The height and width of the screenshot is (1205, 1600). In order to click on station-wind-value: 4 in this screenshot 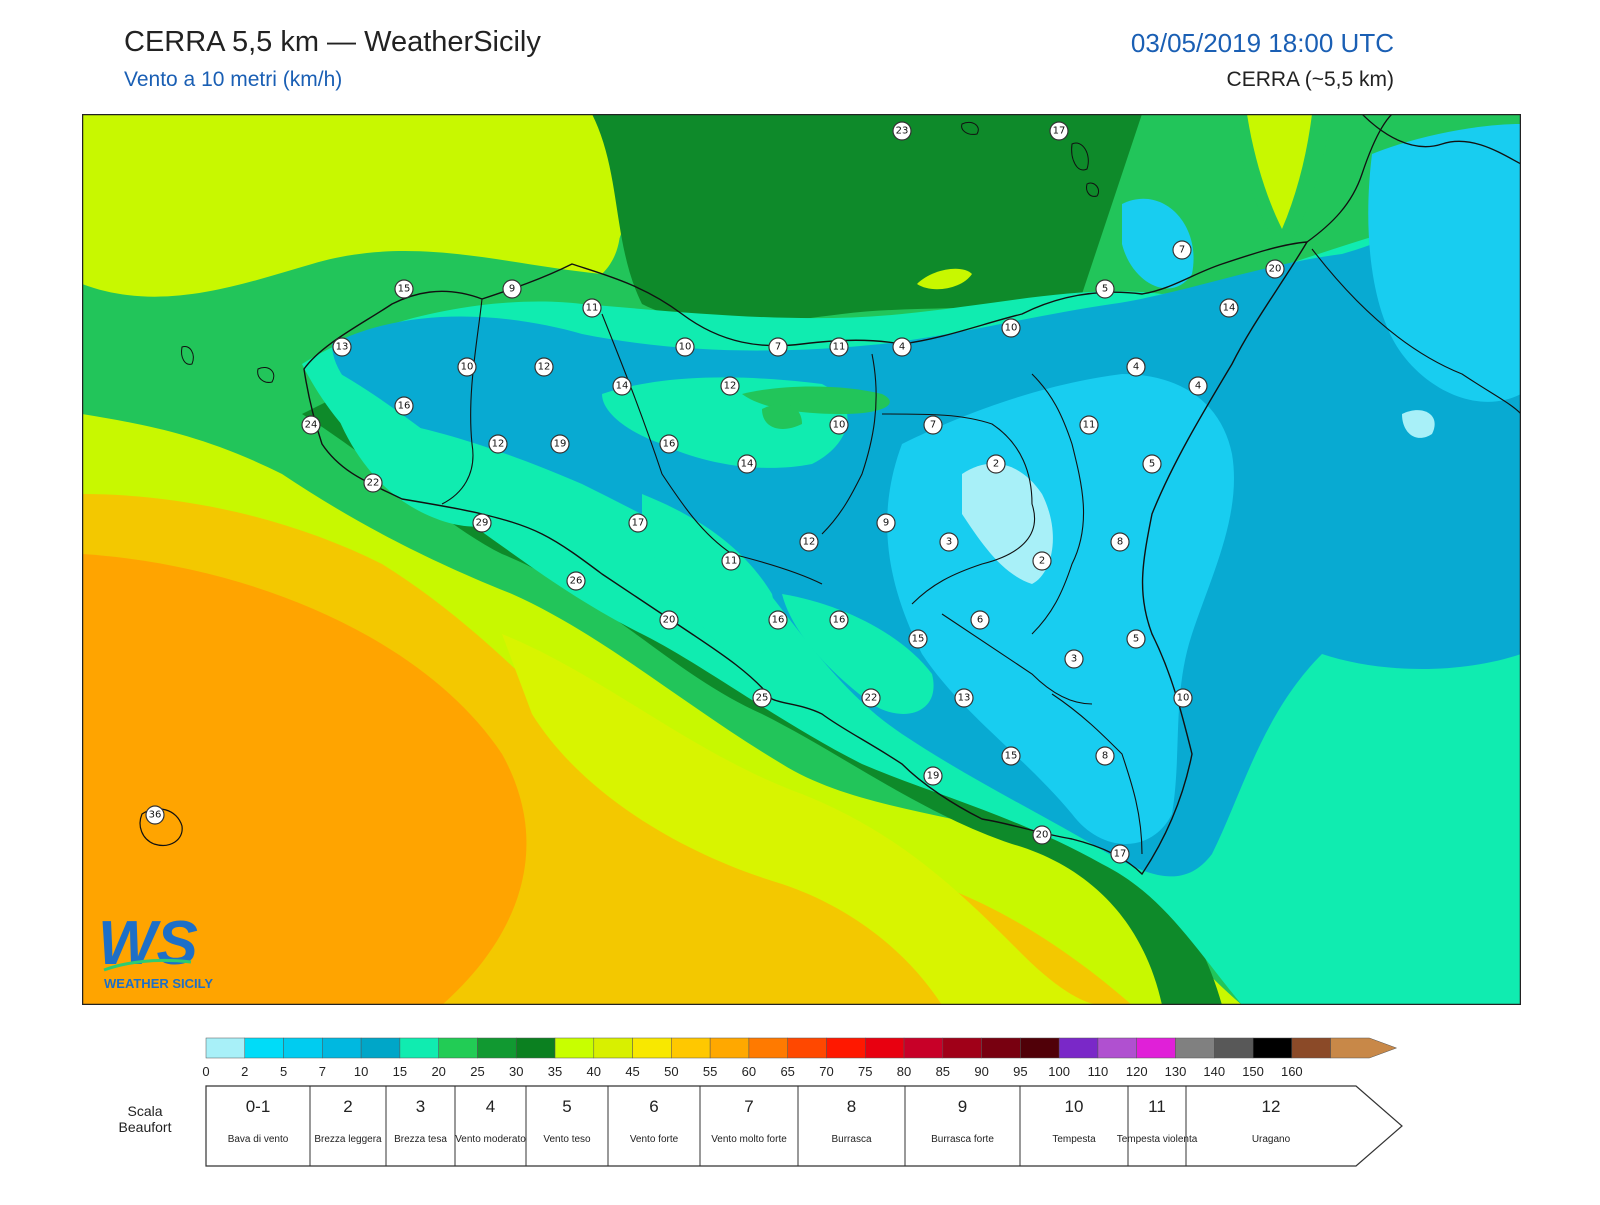, I will do `click(1198, 386)`.